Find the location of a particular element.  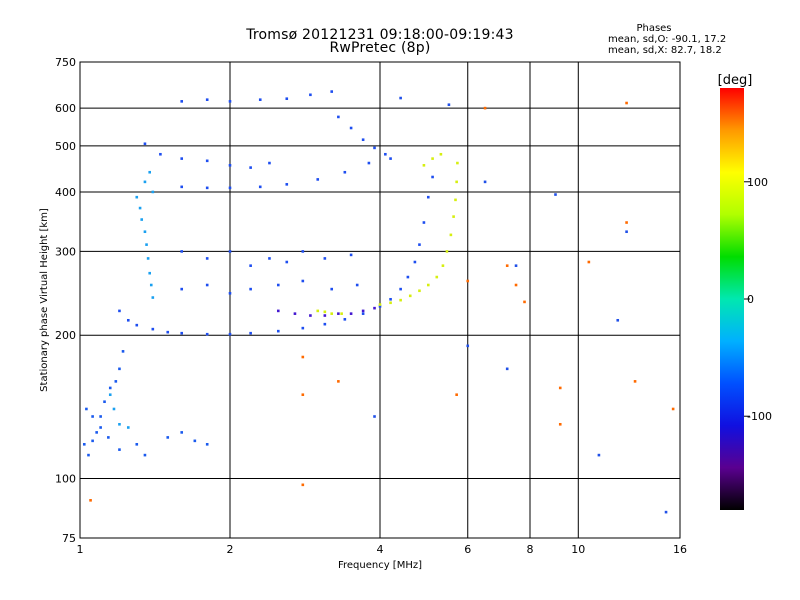

x-tick-label: 6 is located at coordinates (467, 549).